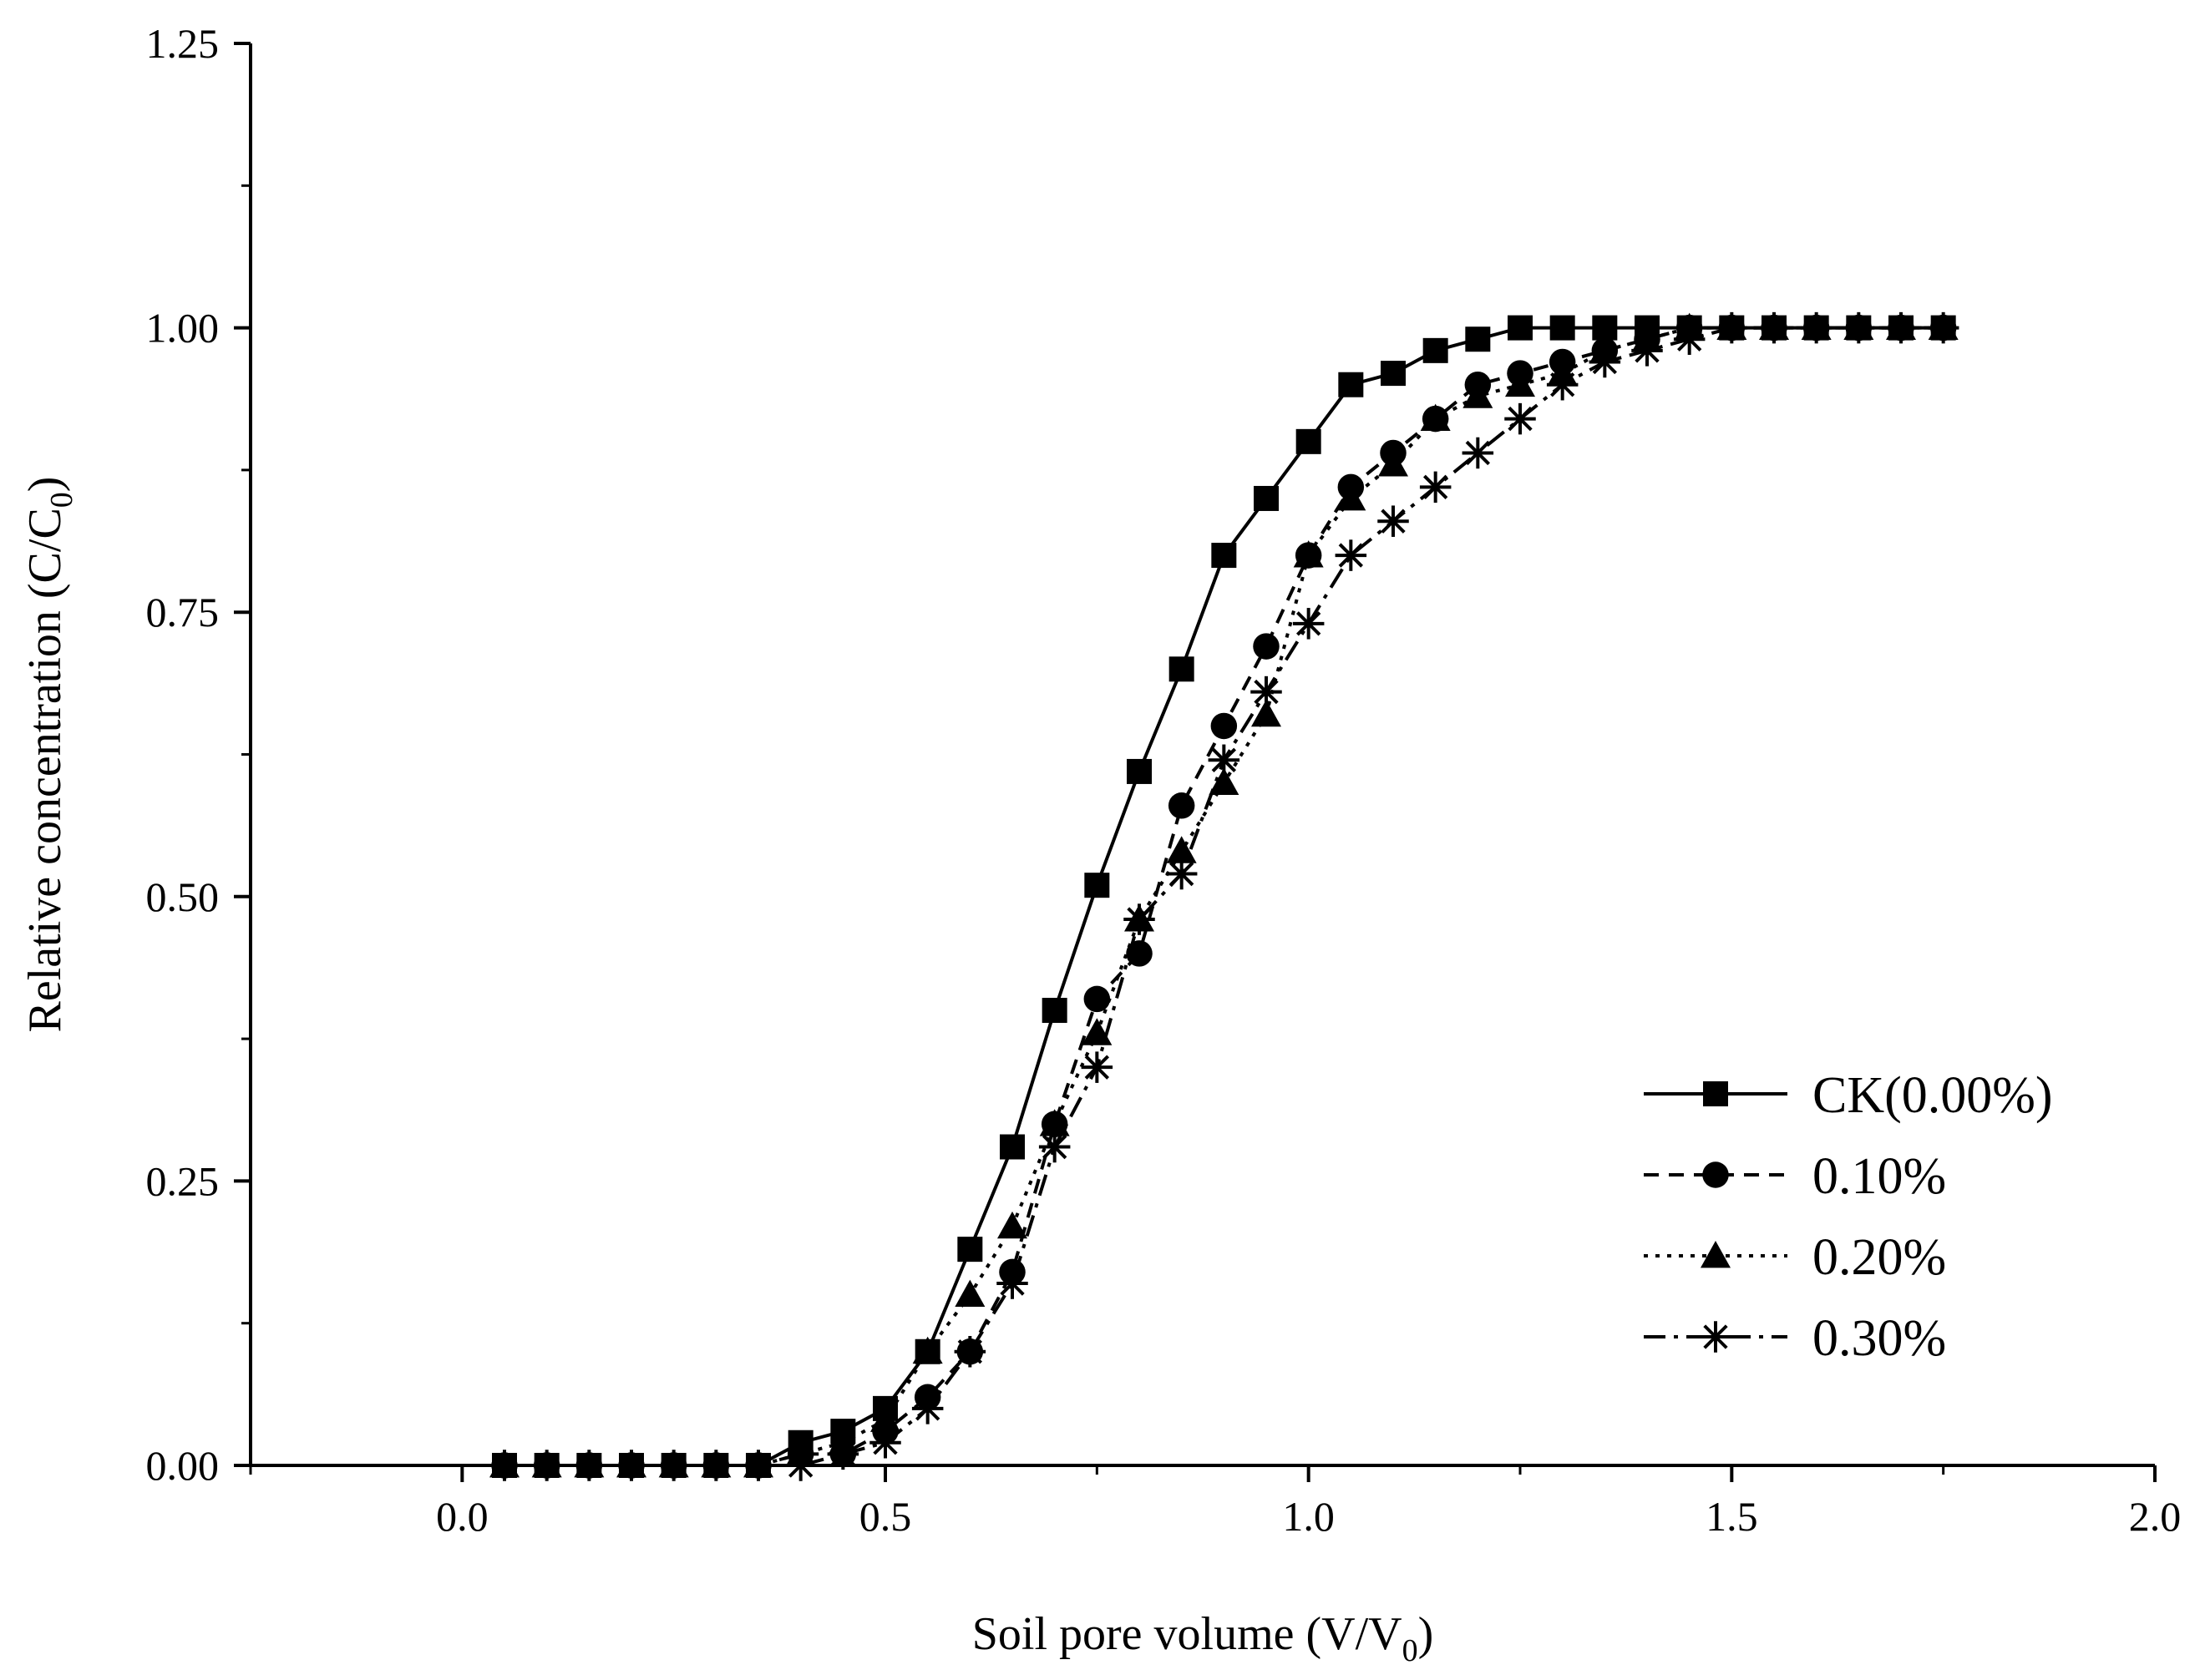  Describe the element at coordinates (1795, 1338) in the screenshot. I see `legend-item: 0.30%` at that location.